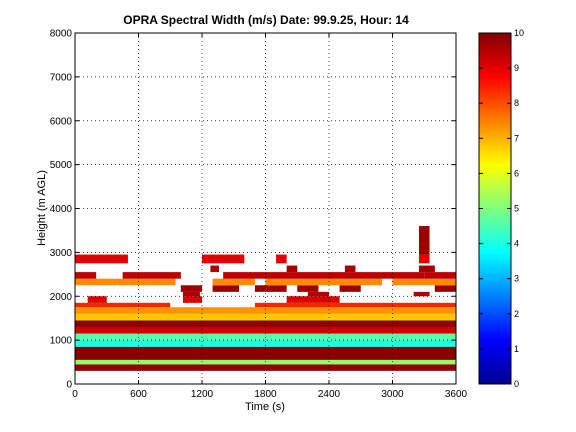 This screenshot has height=432, width=576. What do you see at coordinates (392, 394) in the screenshot?
I see `x-tick-label: 3000` at bounding box center [392, 394].